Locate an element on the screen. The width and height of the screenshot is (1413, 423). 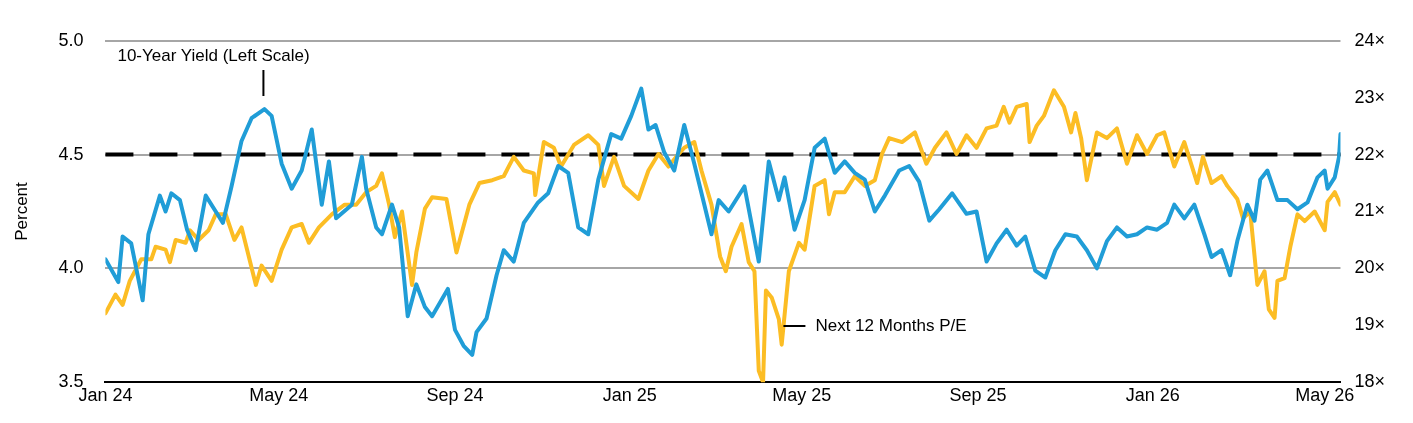
y2-tick-label: 21× is located at coordinates (1370, 210).